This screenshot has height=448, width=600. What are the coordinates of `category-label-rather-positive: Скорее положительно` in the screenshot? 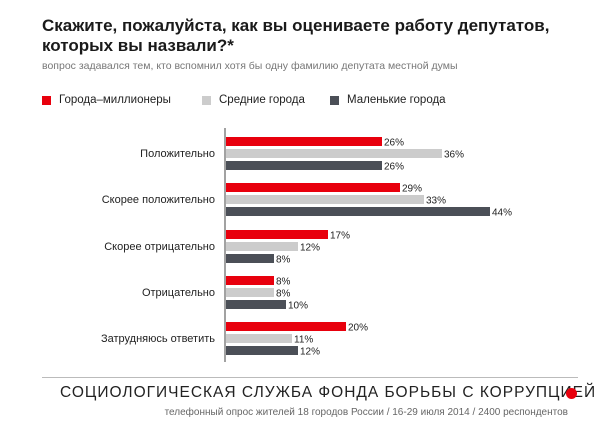 It's located at (158, 200).